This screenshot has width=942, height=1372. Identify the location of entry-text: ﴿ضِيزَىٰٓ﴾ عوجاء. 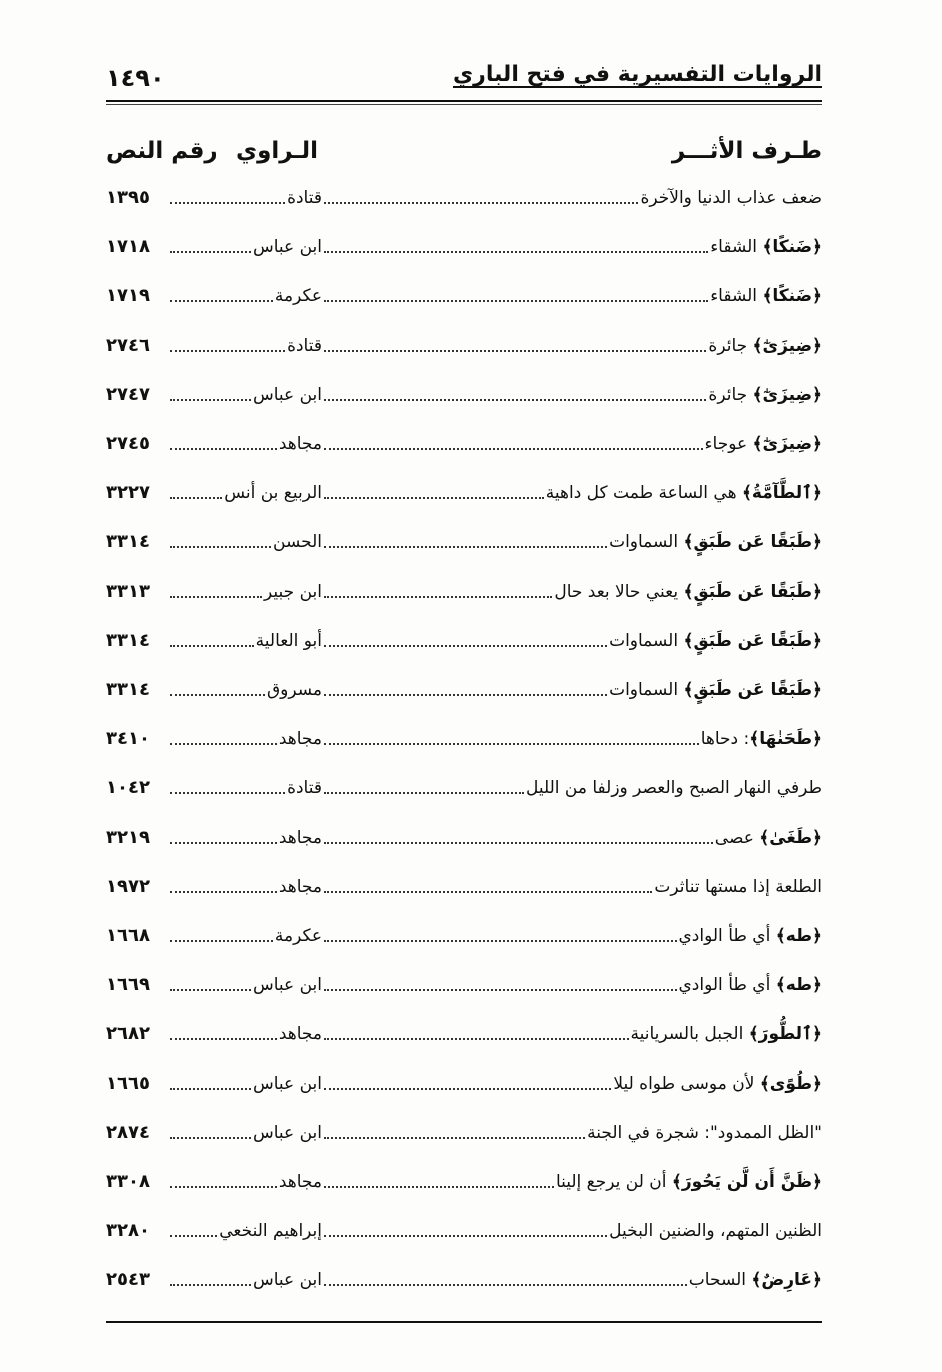
(763, 444).